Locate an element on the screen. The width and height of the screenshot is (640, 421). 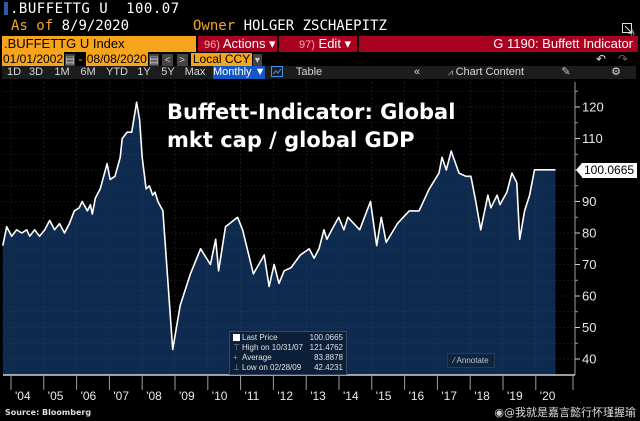
date-bar: 01/01/2002 ▤ - 08/08/2020 ▤ < > Local CCY ▾ is located at coordinates (132, 59).